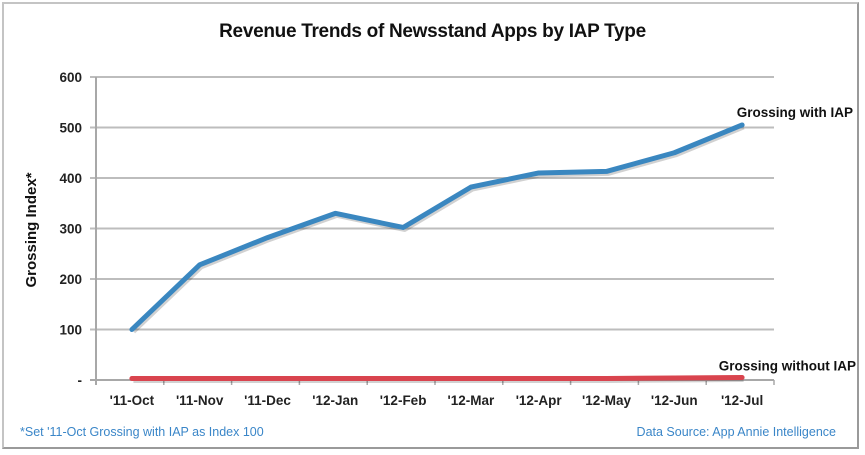  Describe the element at coordinates (267, 400) in the screenshot. I see `x-tick-label: '11-Dec` at that location.